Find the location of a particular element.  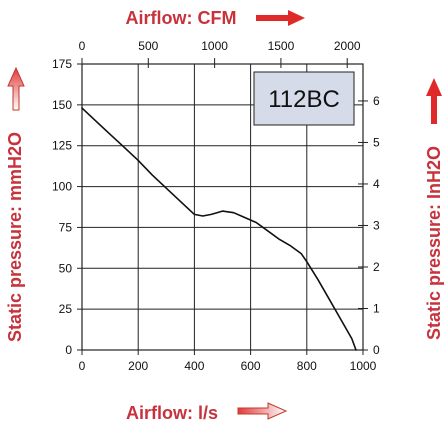

right-tick-label: 5 is located at coordinates (376, 142).